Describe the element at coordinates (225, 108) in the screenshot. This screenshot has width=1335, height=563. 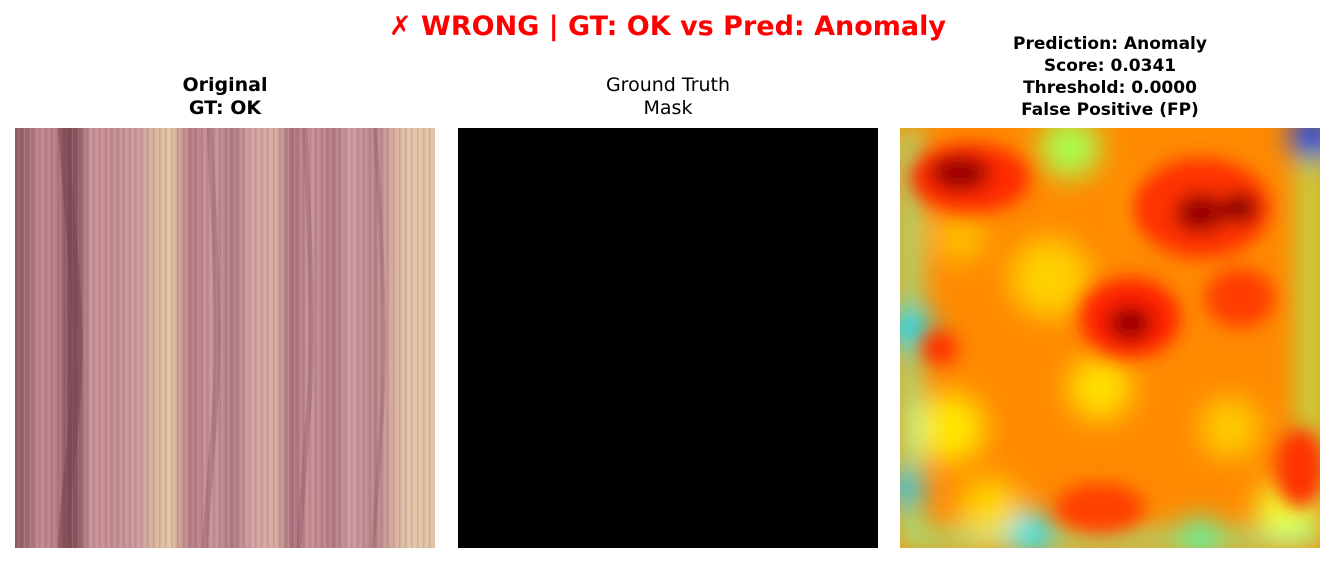
I see `original-title-line-2: GT: OK` at that location.